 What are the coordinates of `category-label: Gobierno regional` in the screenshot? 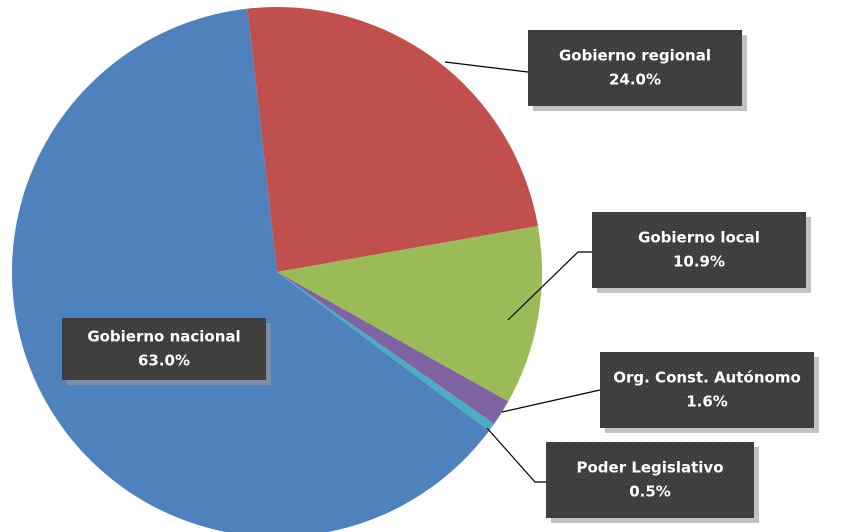 It's located at (635, 56).